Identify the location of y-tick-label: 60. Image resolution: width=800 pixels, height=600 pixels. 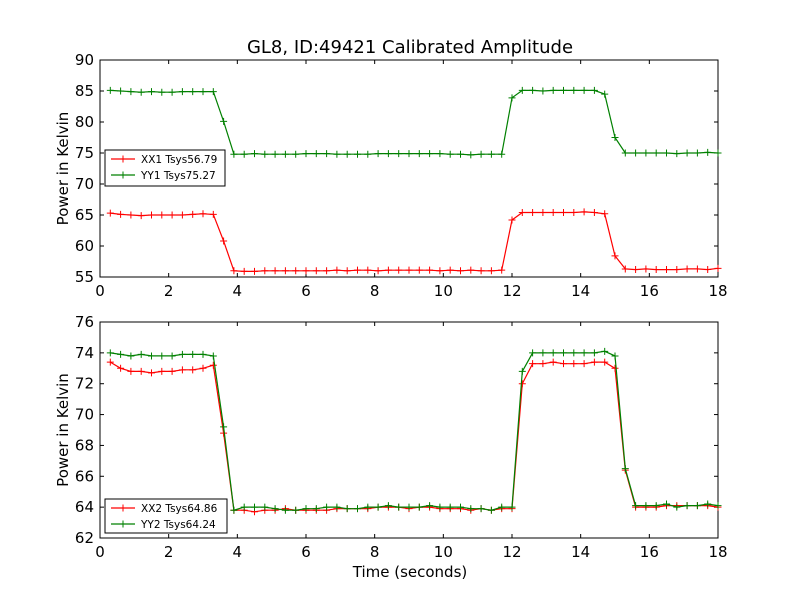
(84, 246).